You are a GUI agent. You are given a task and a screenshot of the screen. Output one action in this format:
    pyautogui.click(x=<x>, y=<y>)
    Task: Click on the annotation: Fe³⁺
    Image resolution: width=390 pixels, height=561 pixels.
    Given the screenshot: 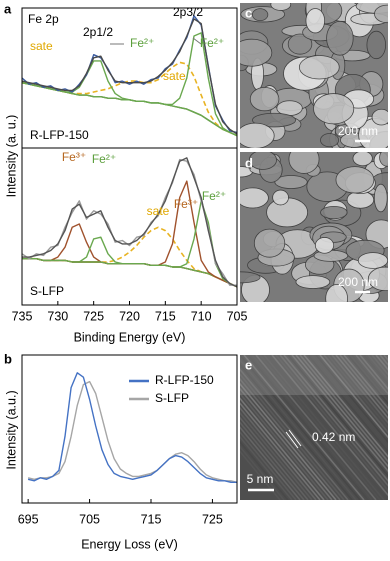 What is the action you would take?
    pyautogui.click(x=74, y=157)
    